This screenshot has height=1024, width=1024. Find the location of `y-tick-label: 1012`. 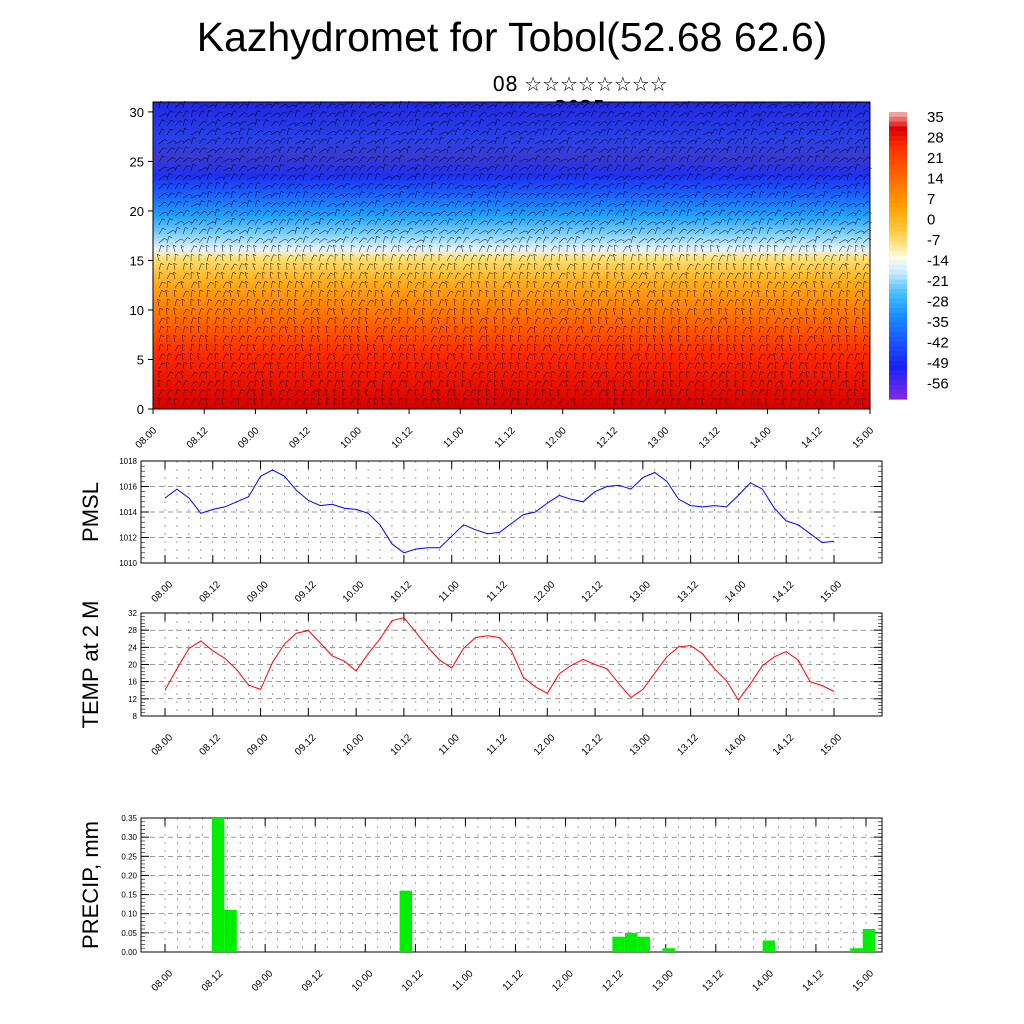

y-tick-label: 1012 is located at coordinates (128, 538).